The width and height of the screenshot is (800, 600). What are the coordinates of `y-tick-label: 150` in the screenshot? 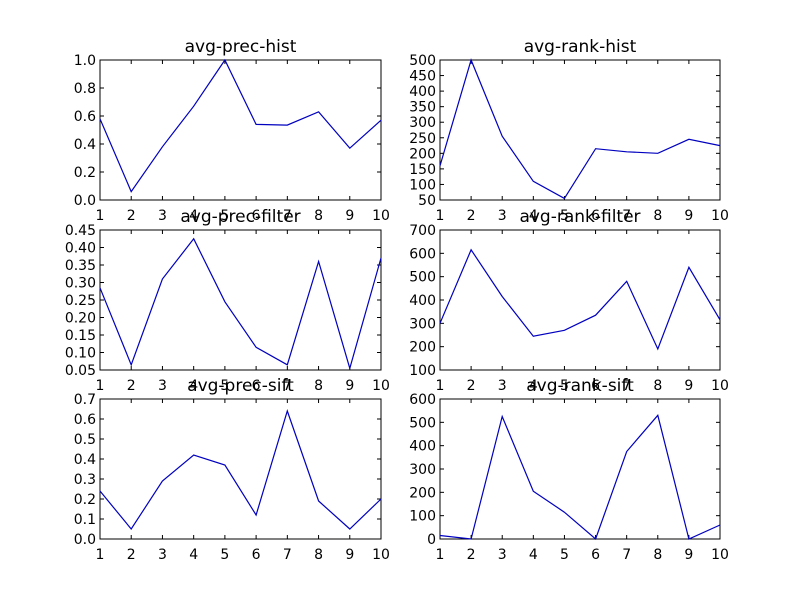 It's located at (422, 170).